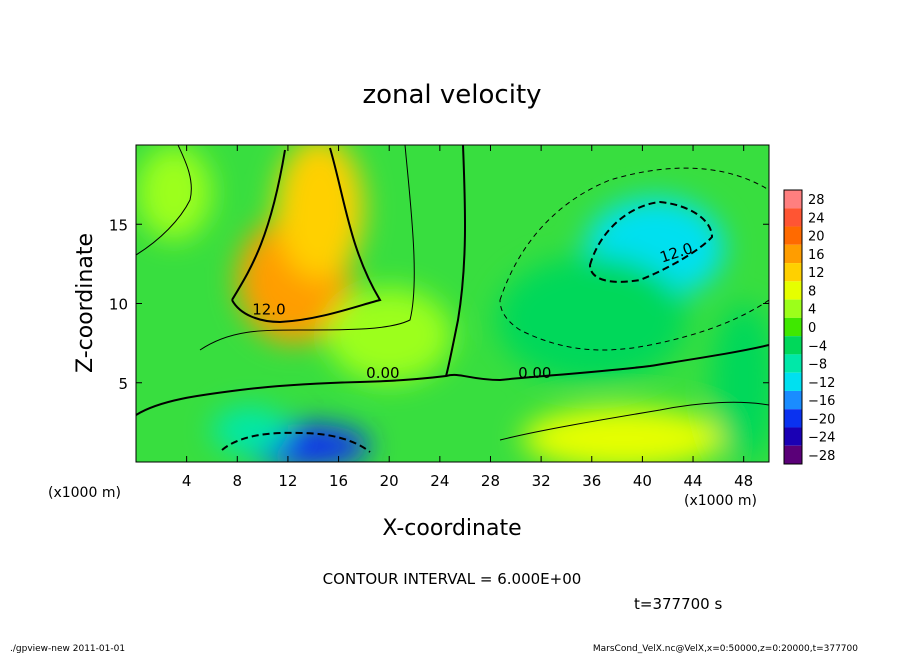  Describe the element at coordinates (720, 501) in the screenshot. I see `x-unit-label-bottom: (x1000 m)` at that location.